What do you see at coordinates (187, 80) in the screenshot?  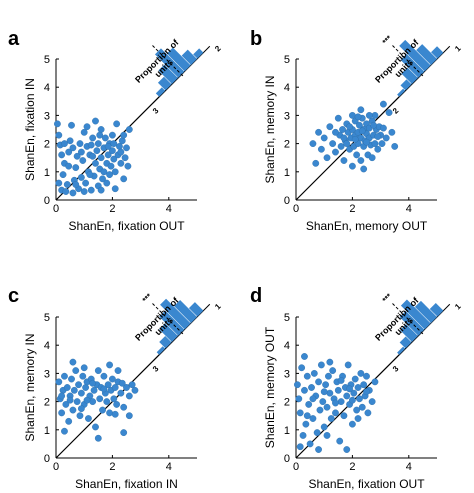 I see `inset-histogram: 32` at bounding box center [187, 80].